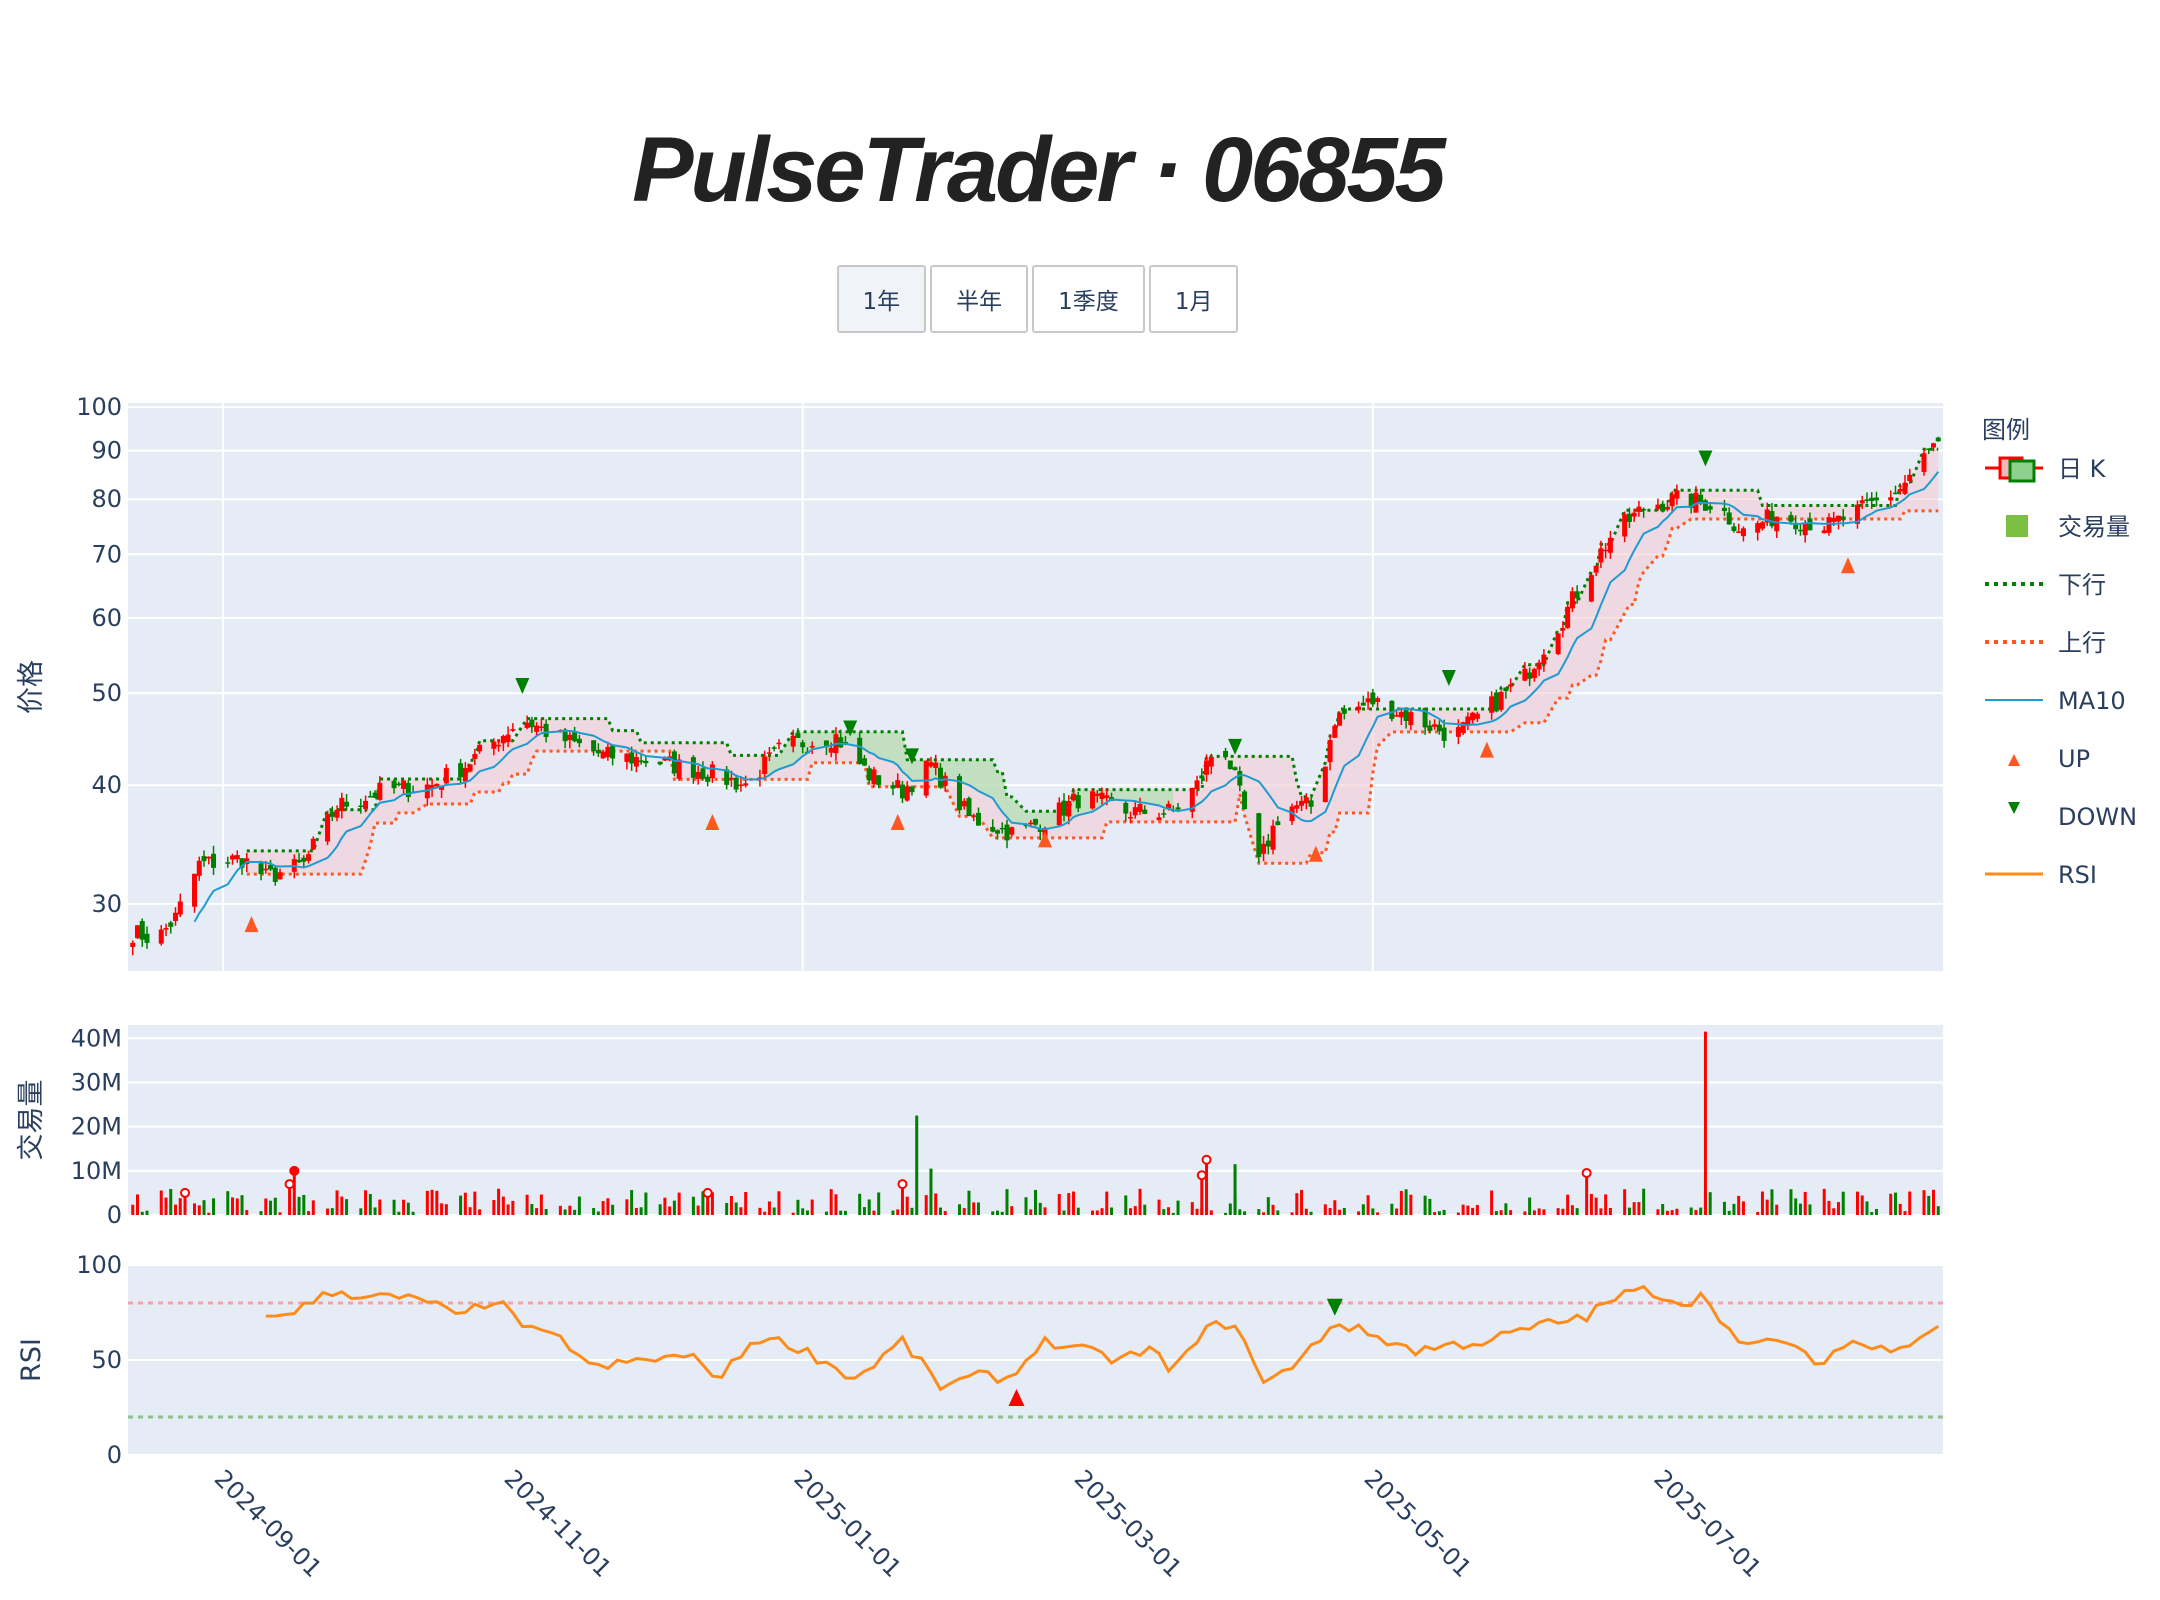  Describe the element at coordinates (1035, 1120) in the screenshot. I see `volume-panel` at that location.